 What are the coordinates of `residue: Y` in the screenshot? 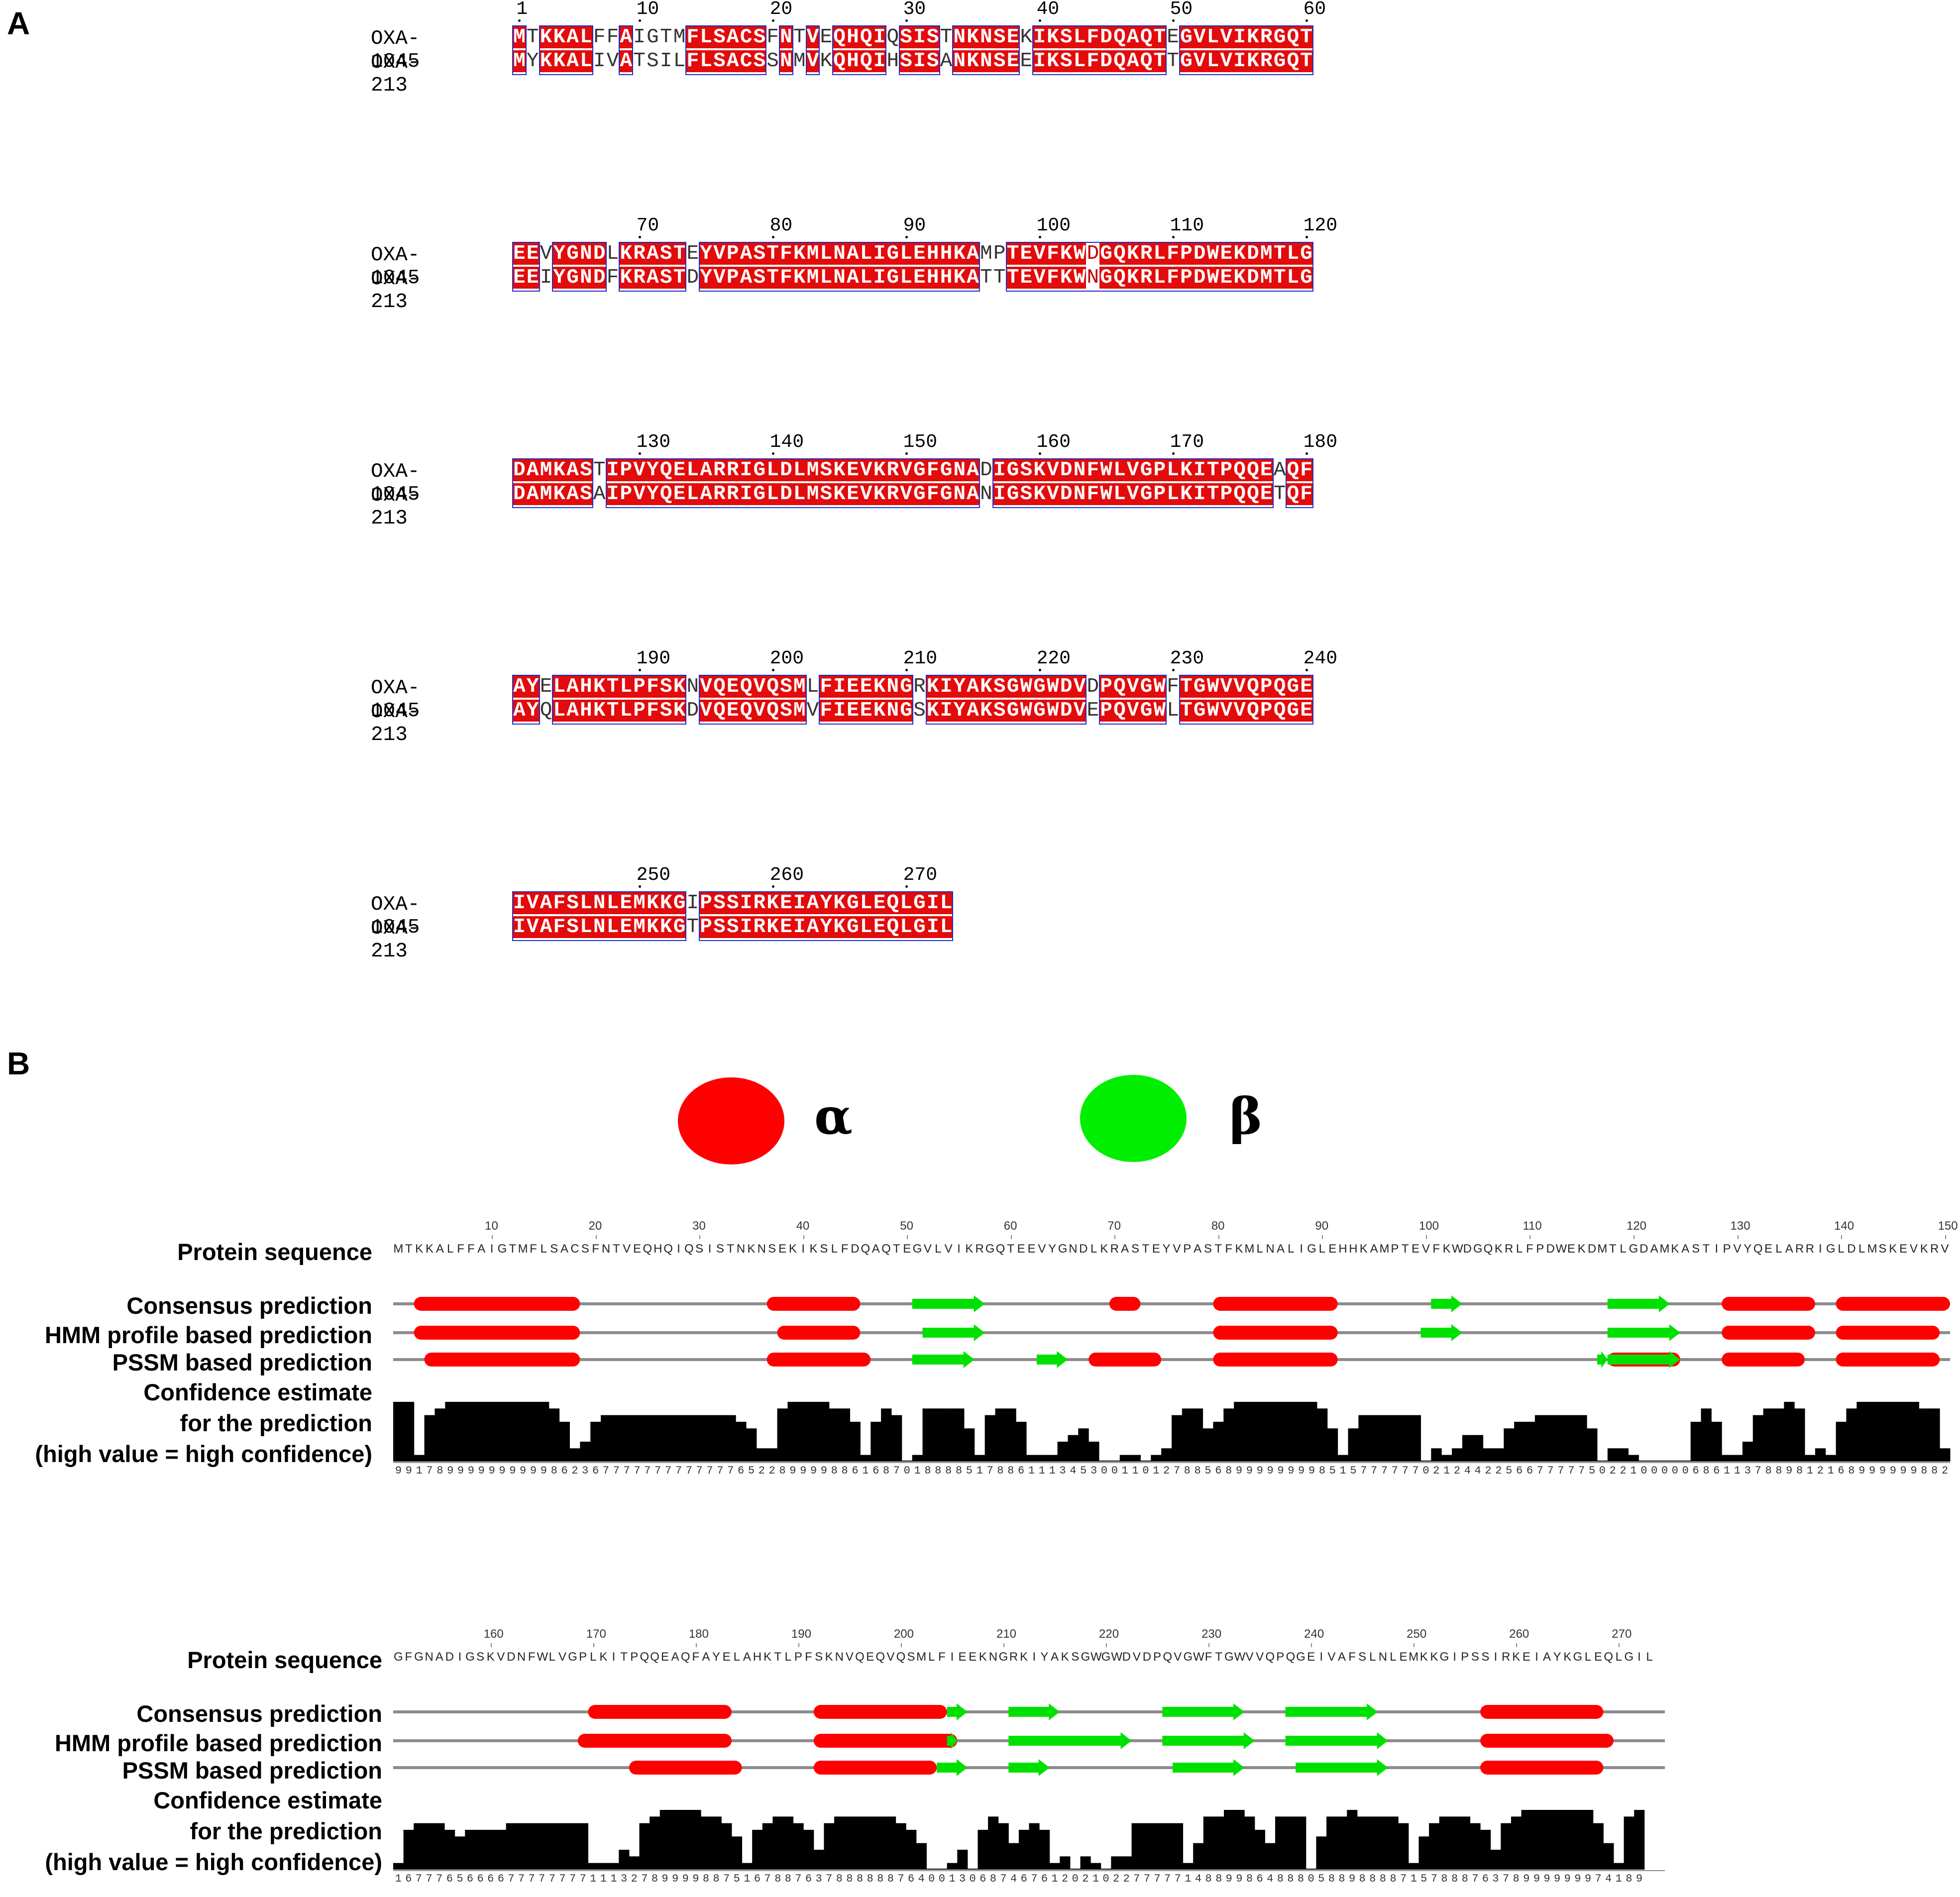 It's located at (533, 710).